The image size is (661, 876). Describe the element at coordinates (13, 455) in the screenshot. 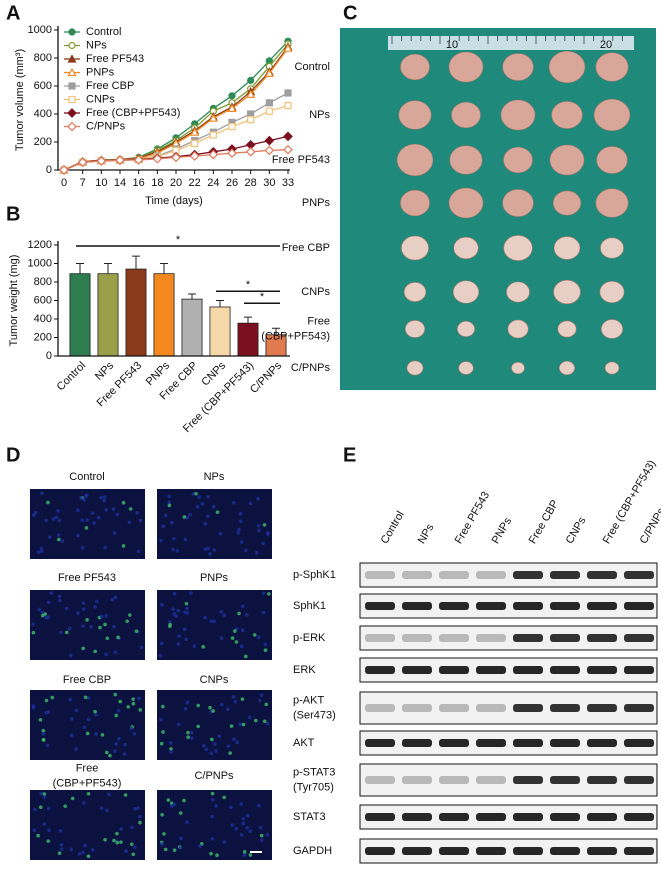

I see `panel-label: D` at that location.